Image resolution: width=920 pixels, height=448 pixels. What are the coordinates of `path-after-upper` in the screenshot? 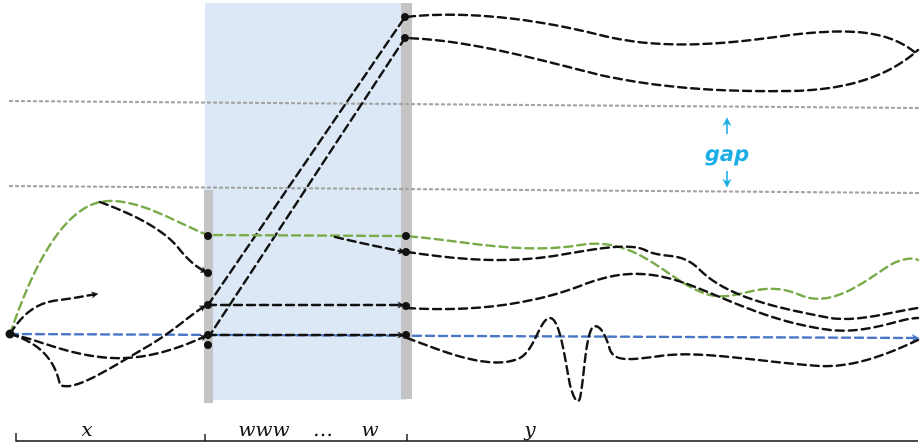 It's located at (662, 283).